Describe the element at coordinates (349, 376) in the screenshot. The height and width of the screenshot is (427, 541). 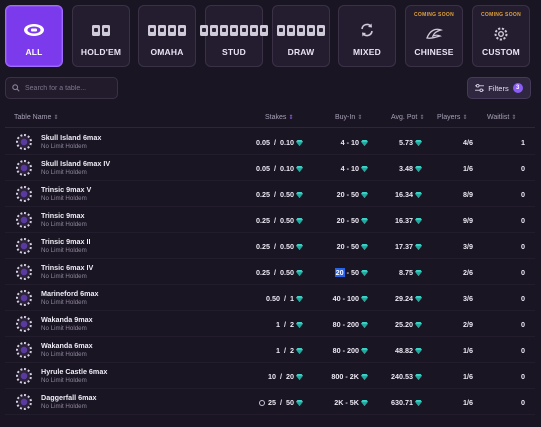
I see `buyin-cell: 800 - 2K` at that location.